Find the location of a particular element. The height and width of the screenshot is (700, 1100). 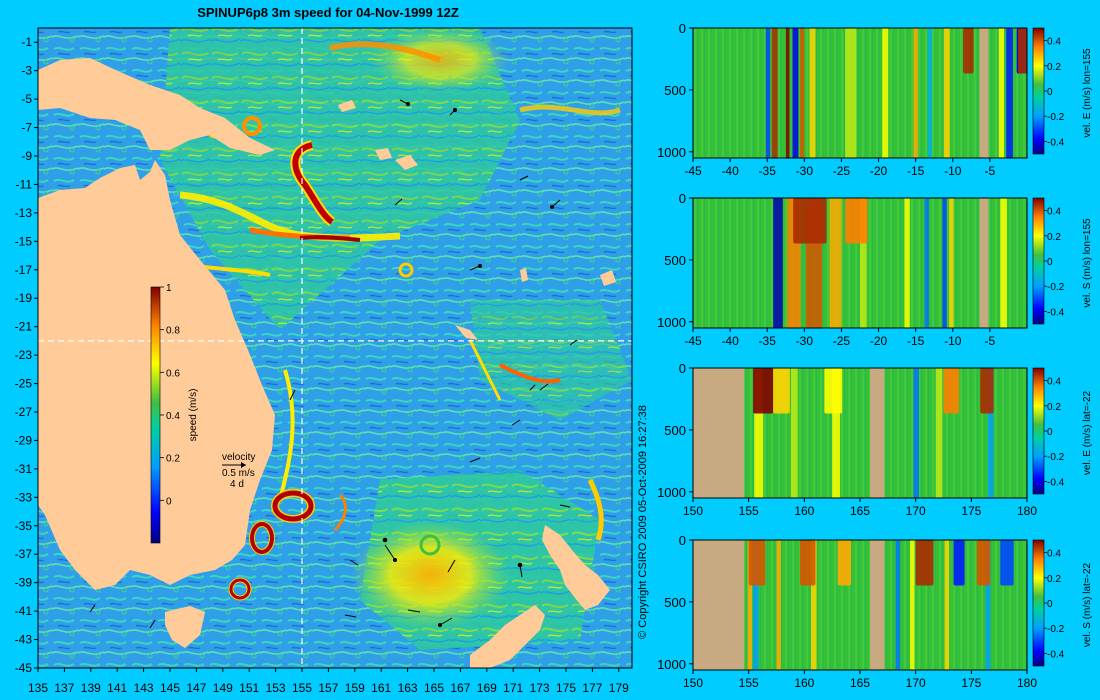

section-colorbar is located at coordinates (1038, 91).